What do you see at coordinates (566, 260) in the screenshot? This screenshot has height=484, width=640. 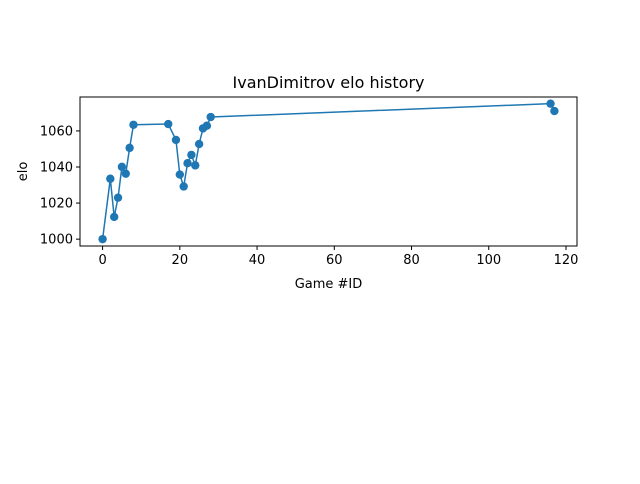 I see `x-tick-label: 120` at bounding box center [566, 260].